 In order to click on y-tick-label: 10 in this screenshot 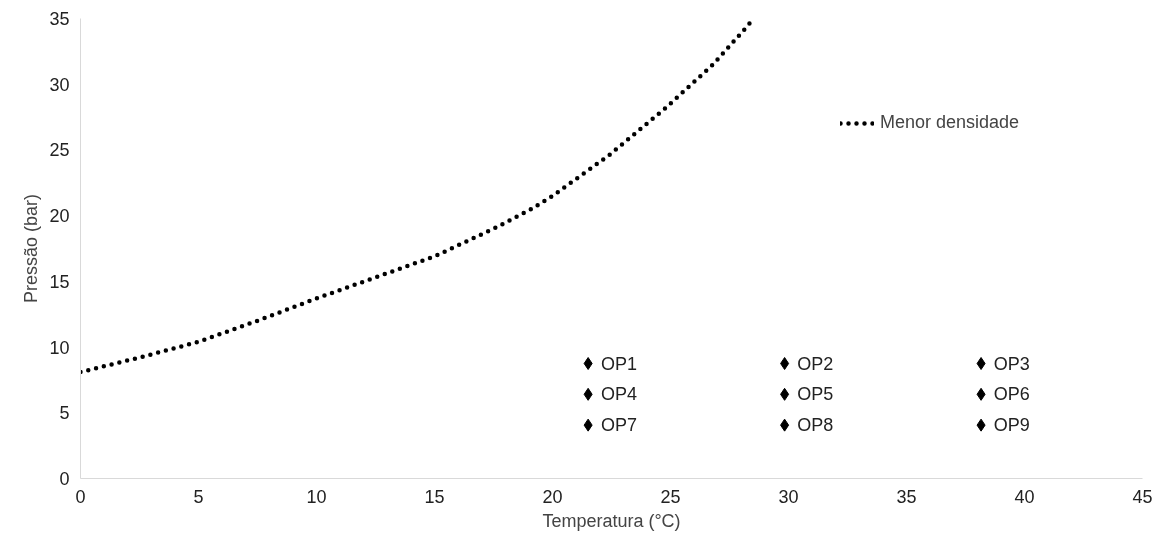, I will do `click(59, 347)`.